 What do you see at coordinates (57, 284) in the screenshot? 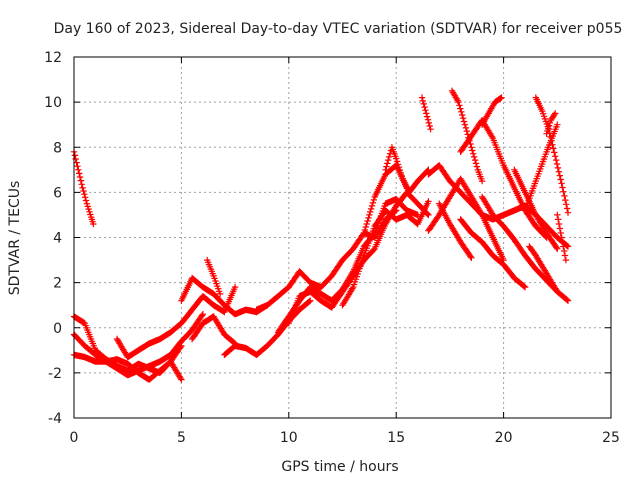
I see `y-tick-label: 2` at bounding box center [57, 284].